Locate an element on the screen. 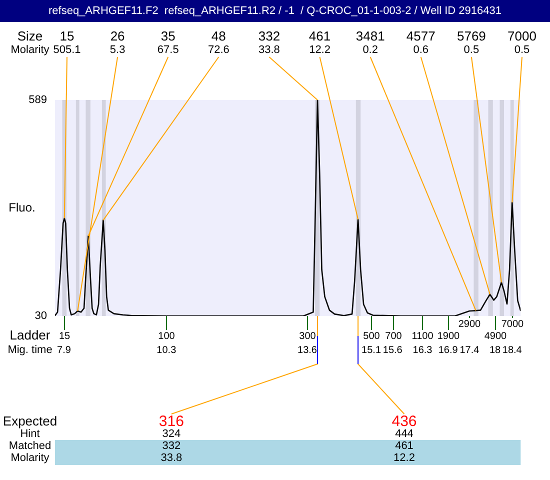 This screenshot has height=480, width=550. annotation: 15 505.1 is located at coordinates (67, 42).